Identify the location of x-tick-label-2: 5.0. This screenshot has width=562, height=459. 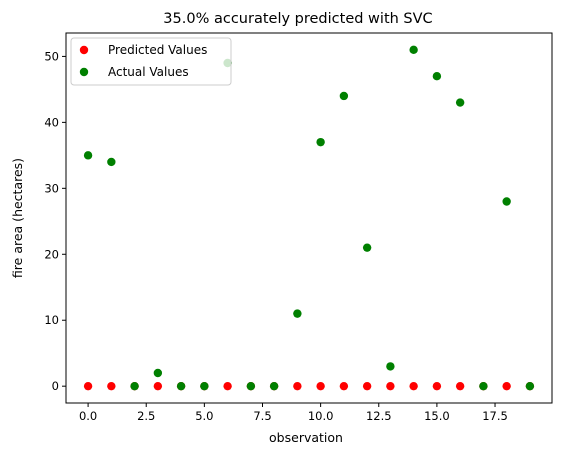
(204, 416).